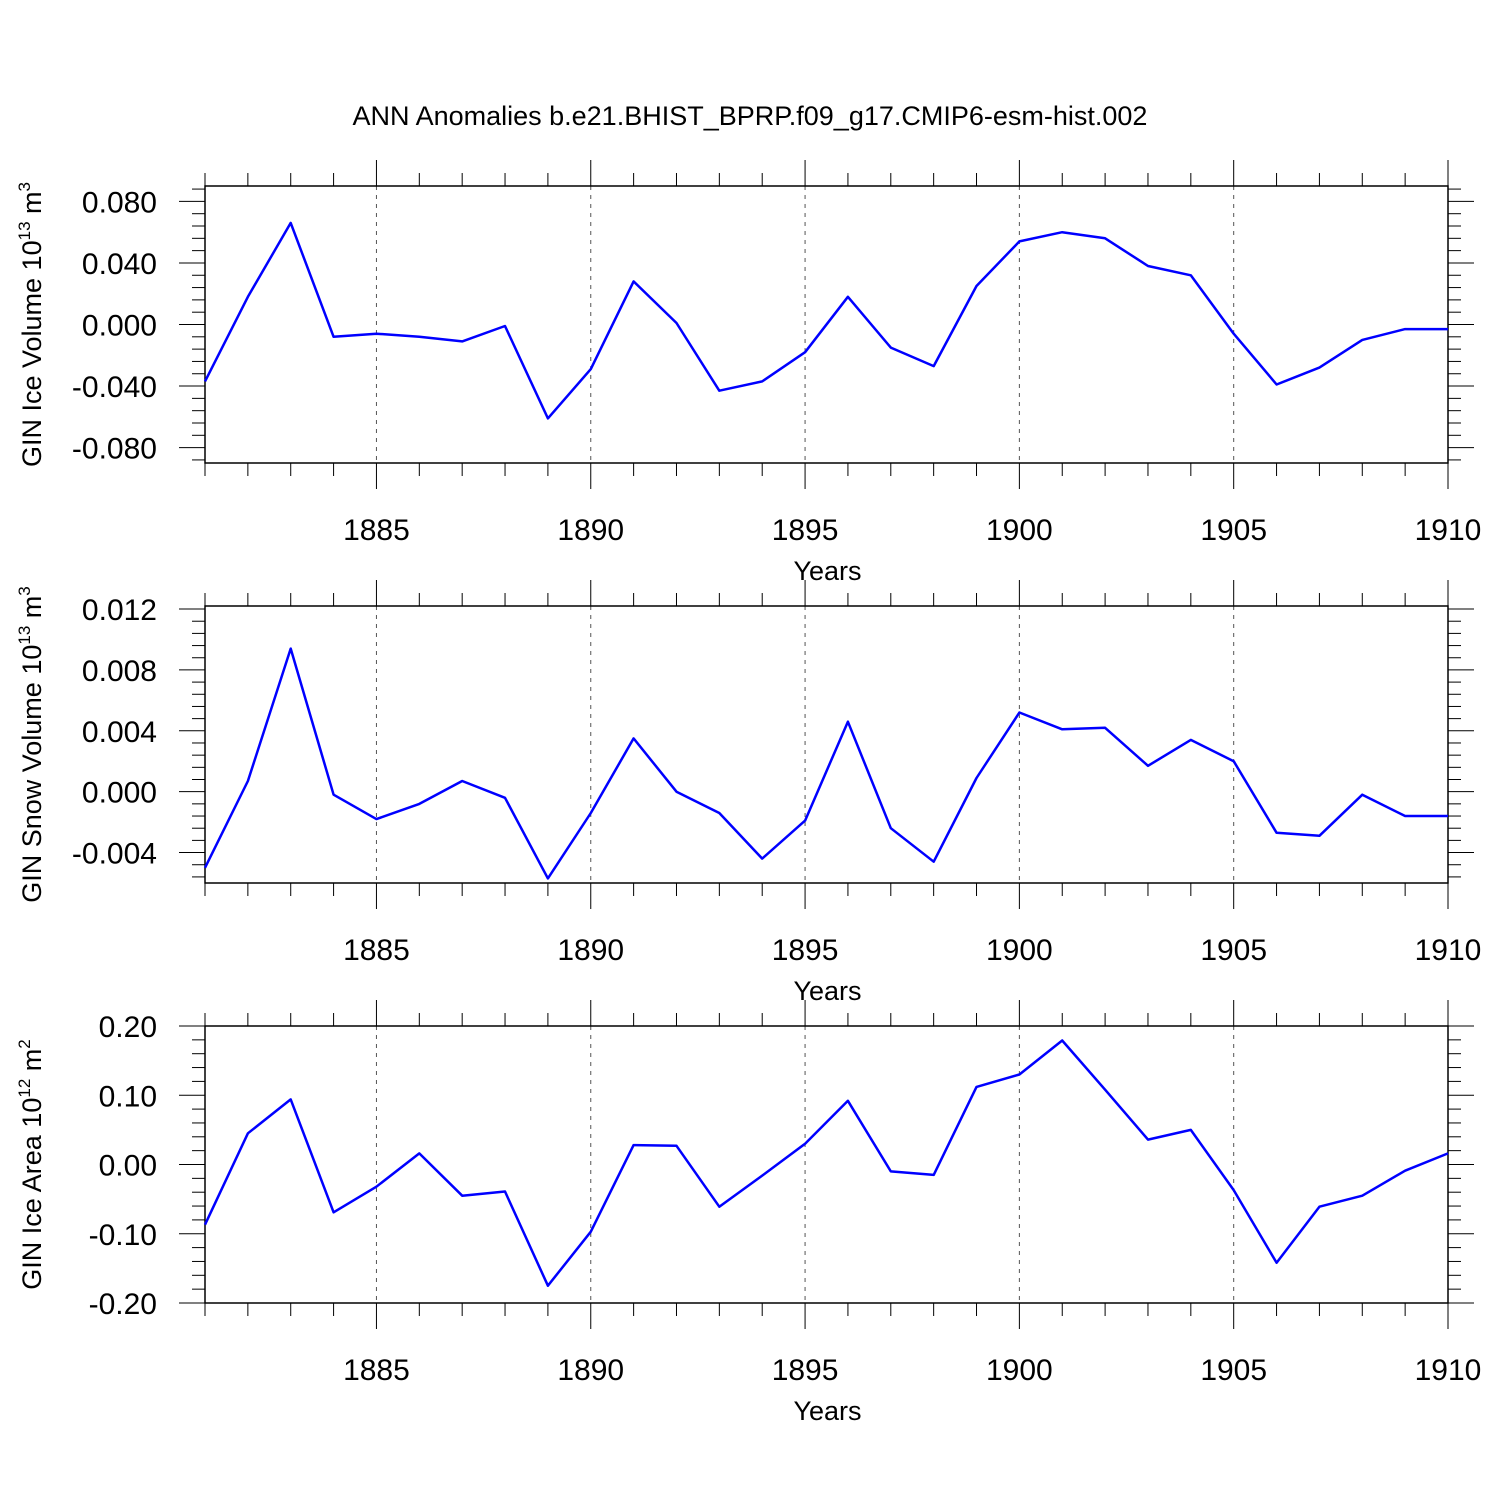 The height and width of the screenshot is (1500, 1500). What do you see at coordinates (114, 854) in the screenshot?
I see `y-tick-label: -0.004` at bounding box center [114, 854].